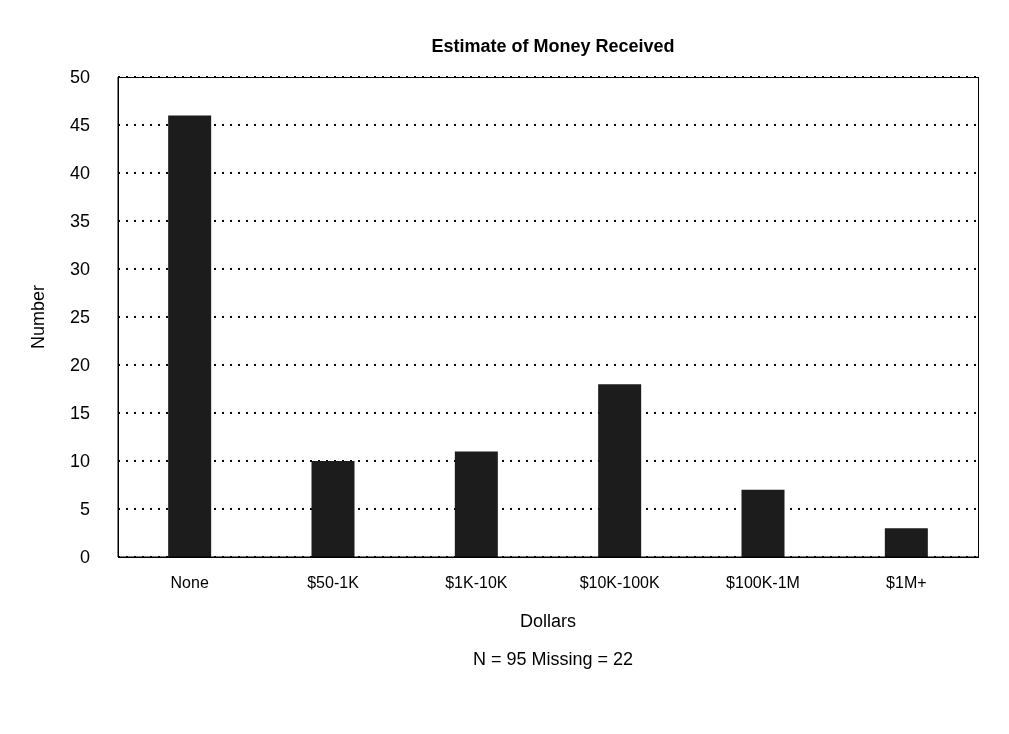  I want to click on x-tick-label: $1M+, so click(906, 583).